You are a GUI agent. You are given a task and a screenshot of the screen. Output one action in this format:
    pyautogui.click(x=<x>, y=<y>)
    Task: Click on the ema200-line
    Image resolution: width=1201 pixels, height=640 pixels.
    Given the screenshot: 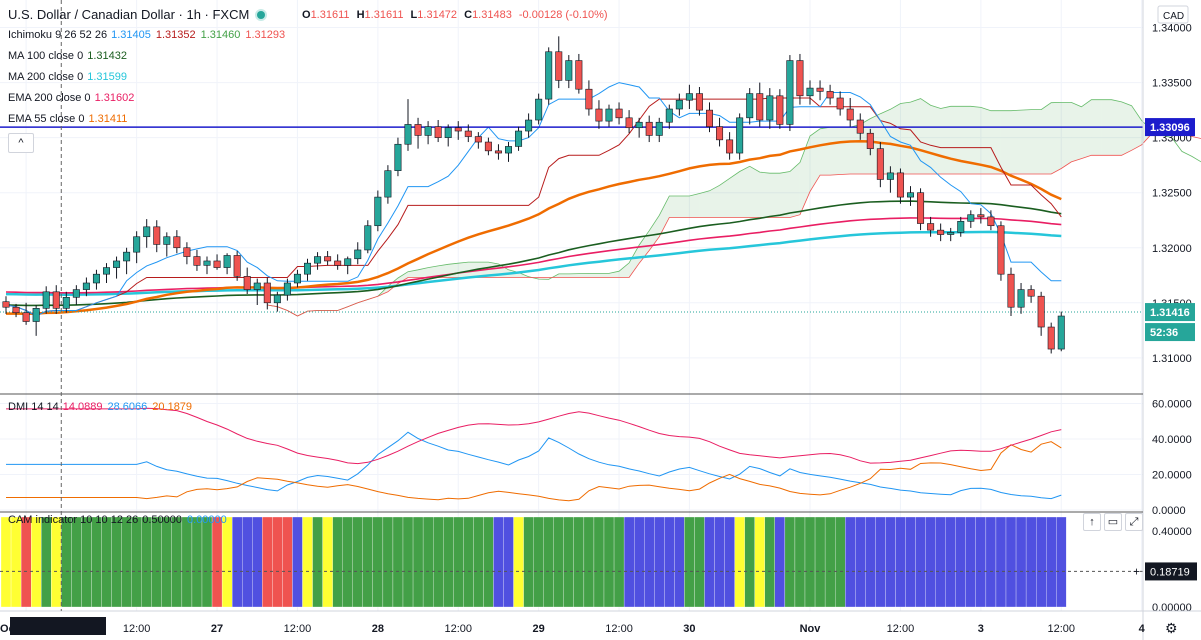 What is the action you would take?
    pyautogui.click(x=533, y=255)
    